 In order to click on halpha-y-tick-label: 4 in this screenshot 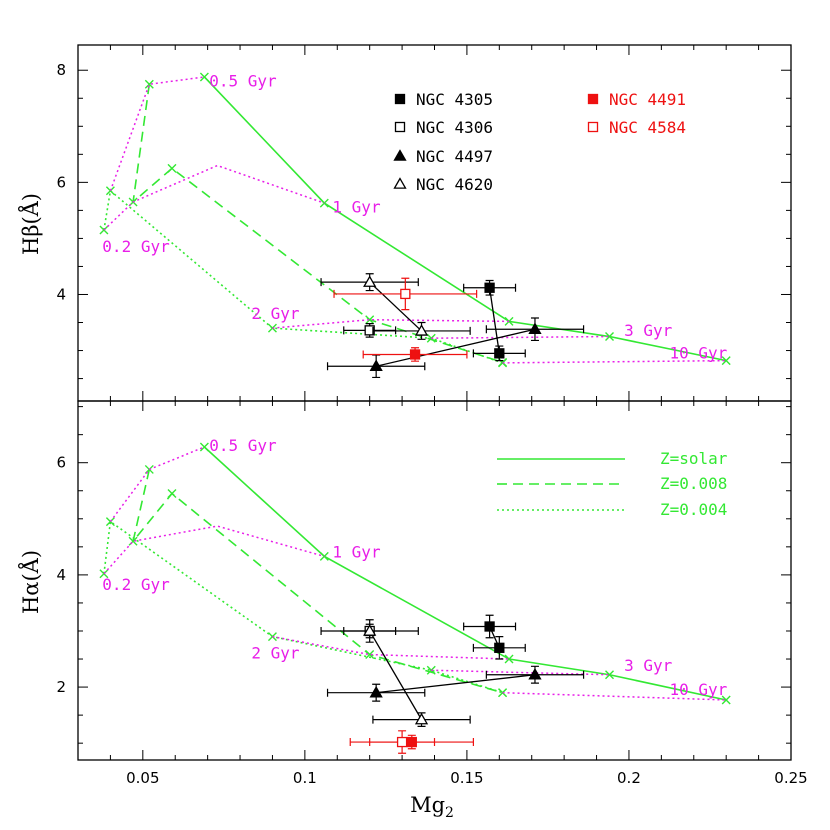, I will do `click(61, 575)`.